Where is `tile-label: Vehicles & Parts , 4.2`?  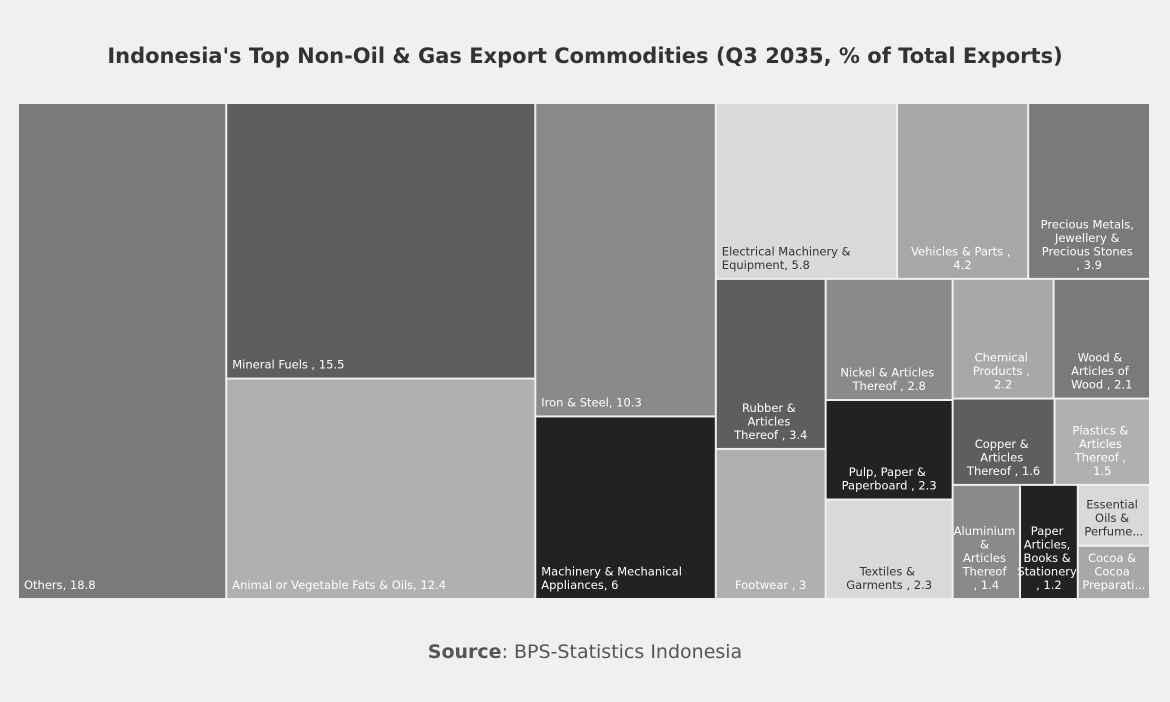 tile-label: Vehicles & Parts , 4.2 is located at coordinates (962, 258).